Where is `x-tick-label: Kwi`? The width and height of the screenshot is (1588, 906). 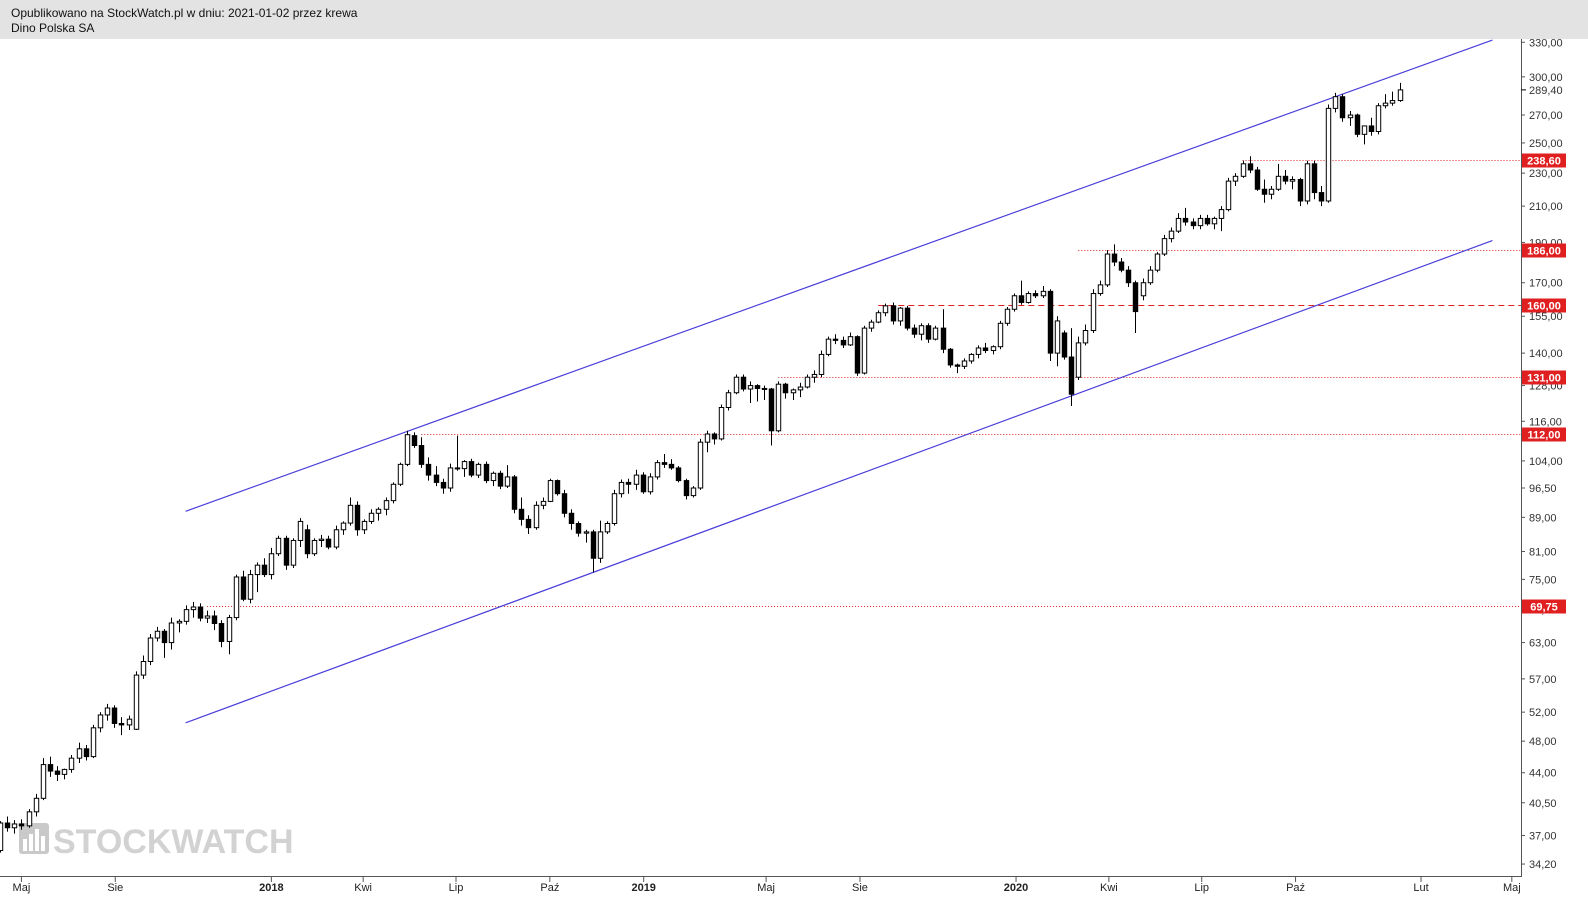 x-tick-label: Kwi is located at coordinates (363, 888).